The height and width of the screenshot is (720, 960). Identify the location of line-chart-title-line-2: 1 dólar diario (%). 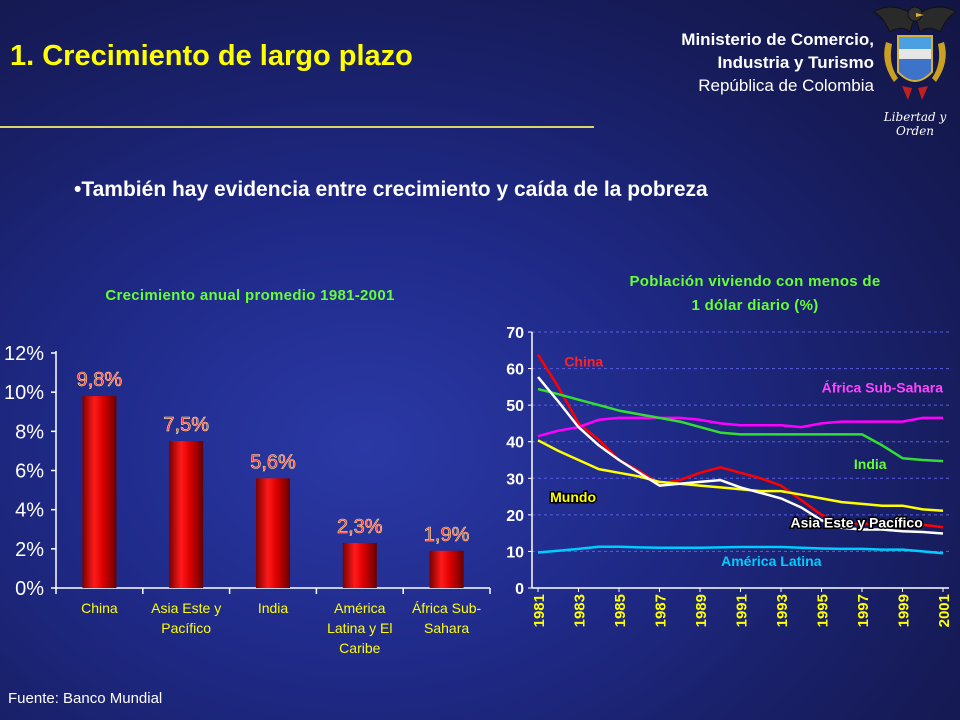
(755, 305).